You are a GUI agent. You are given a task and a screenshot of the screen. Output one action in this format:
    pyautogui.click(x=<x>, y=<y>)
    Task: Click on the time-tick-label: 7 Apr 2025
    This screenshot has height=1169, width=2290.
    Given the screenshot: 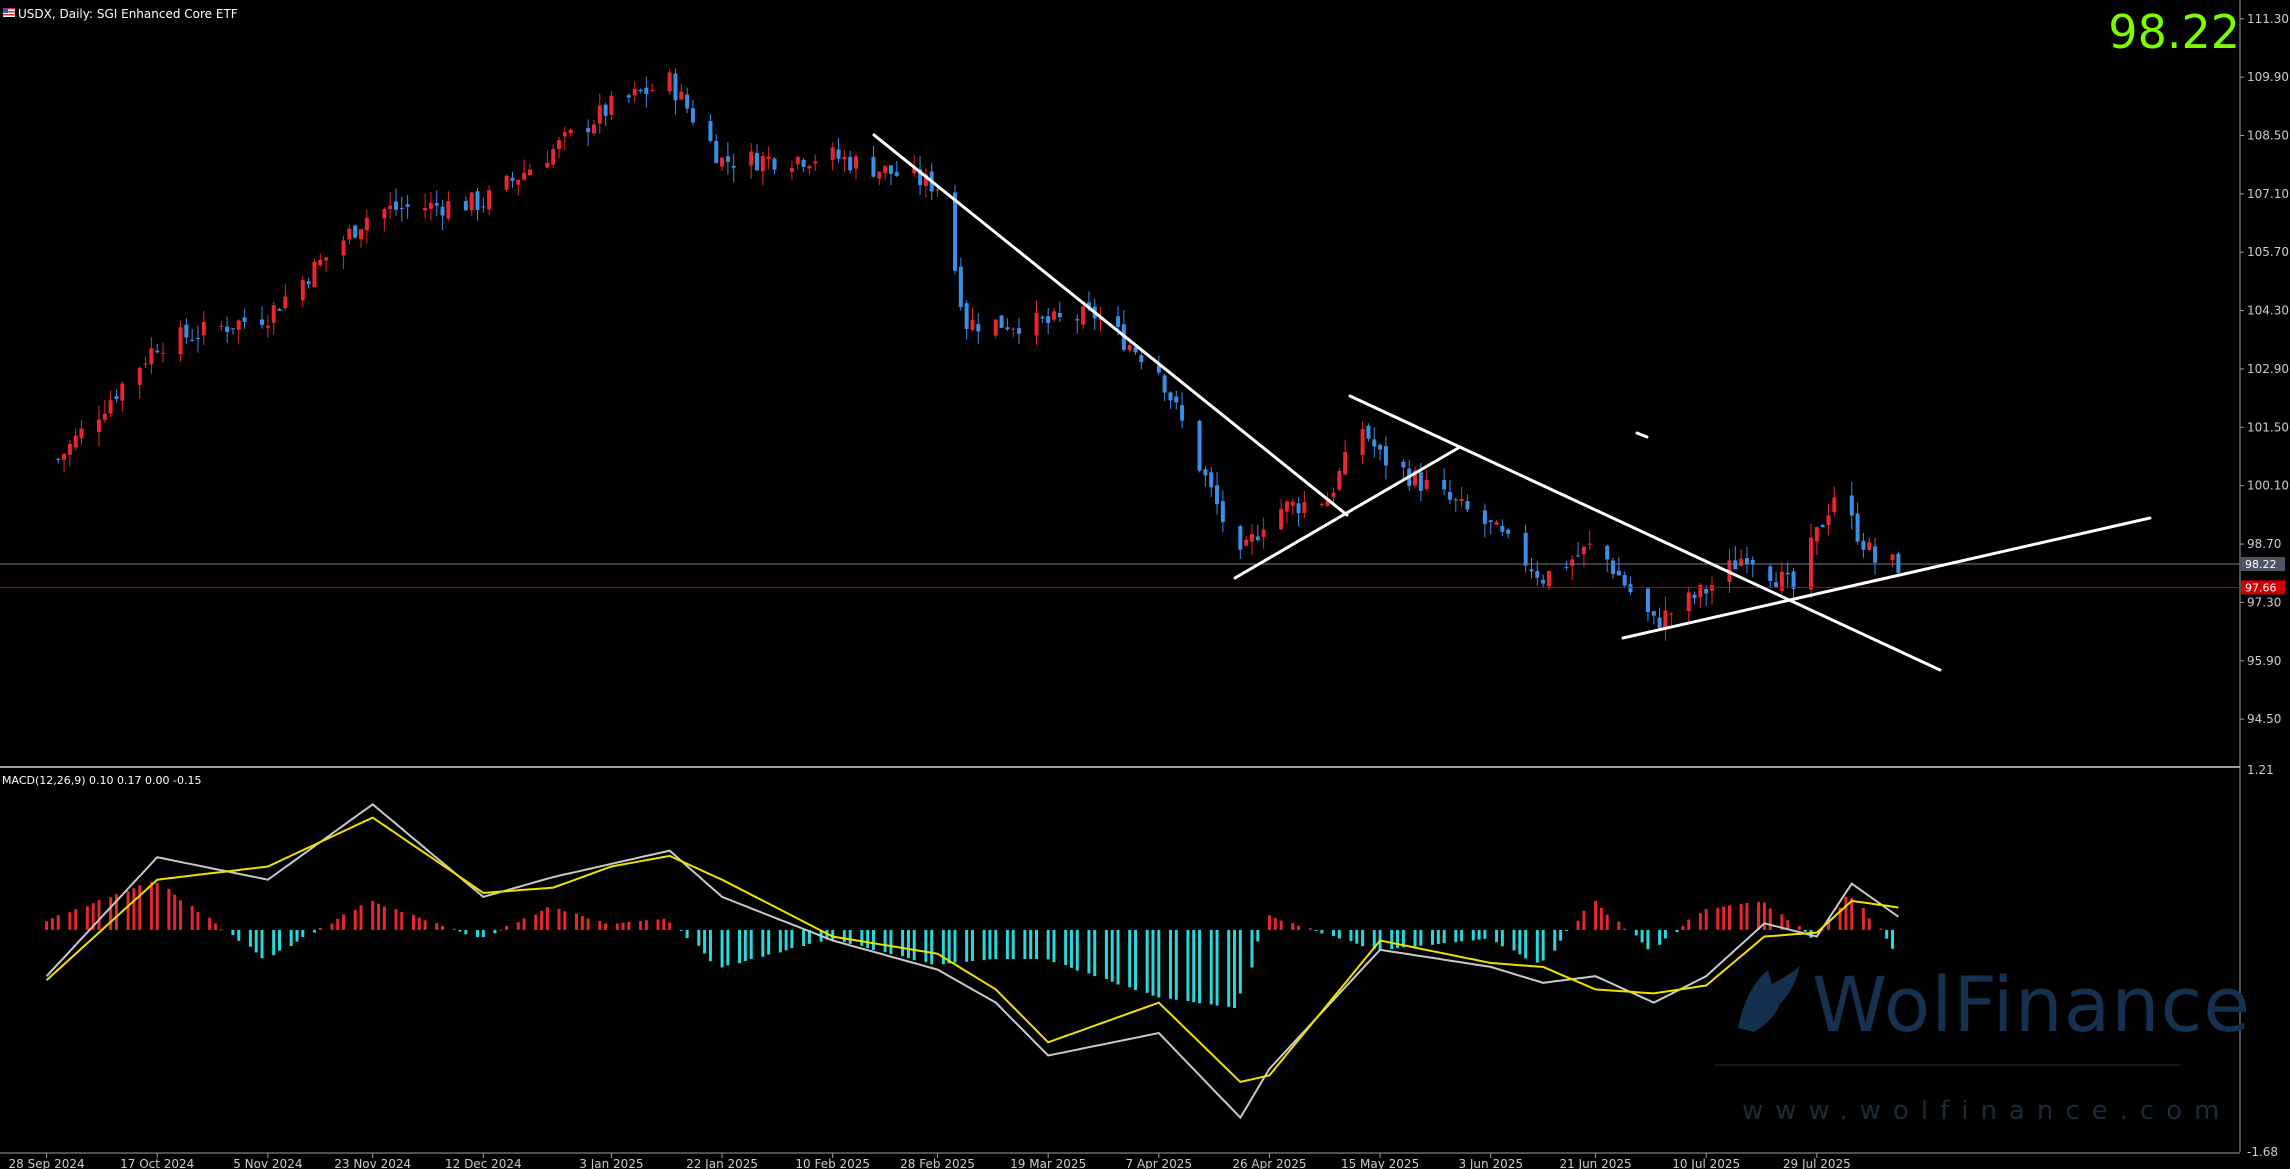 What is the action you would take?
    pyautogui.click(x=1159, y=1163)
    